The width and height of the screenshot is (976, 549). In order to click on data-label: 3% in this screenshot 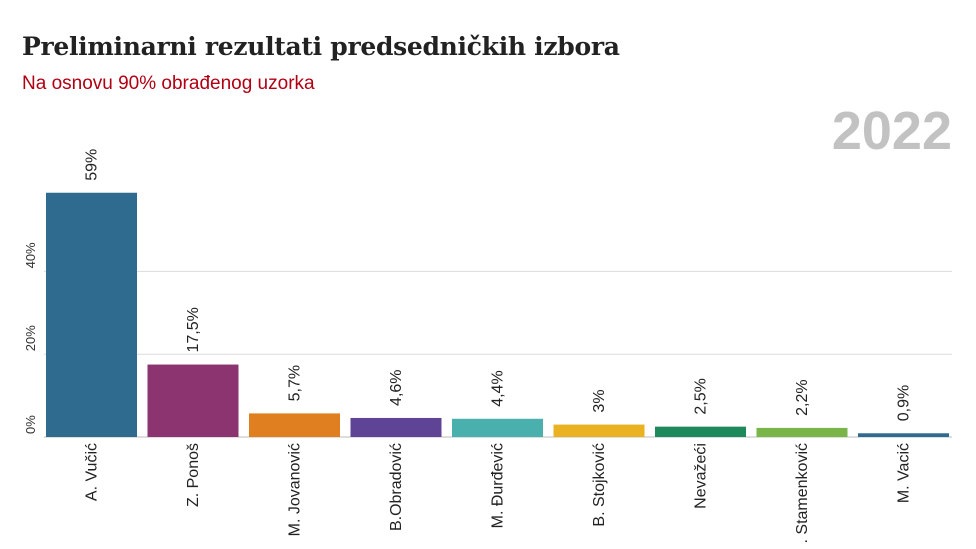, I will do `click(599, 400)`.